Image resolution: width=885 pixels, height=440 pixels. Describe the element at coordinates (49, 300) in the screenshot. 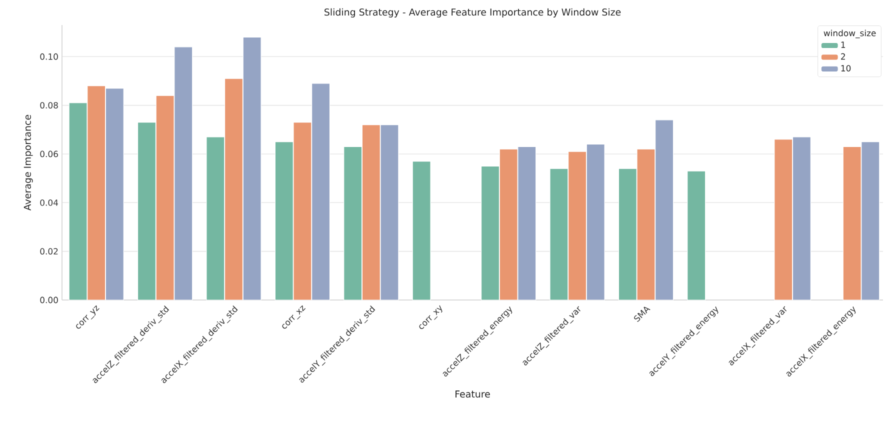

I see `y-tick-label: 0.00` at that location.